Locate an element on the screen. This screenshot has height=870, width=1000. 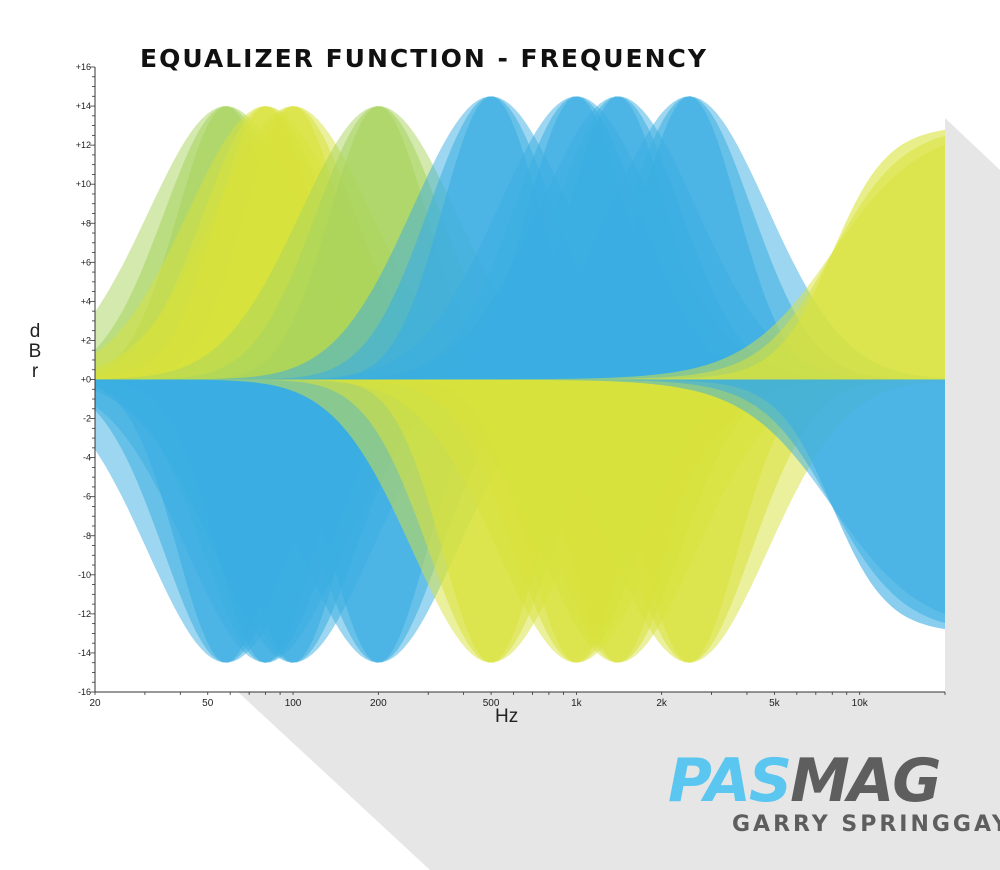
brand-logo-part2: MAG is located at coordinates (865, 781).